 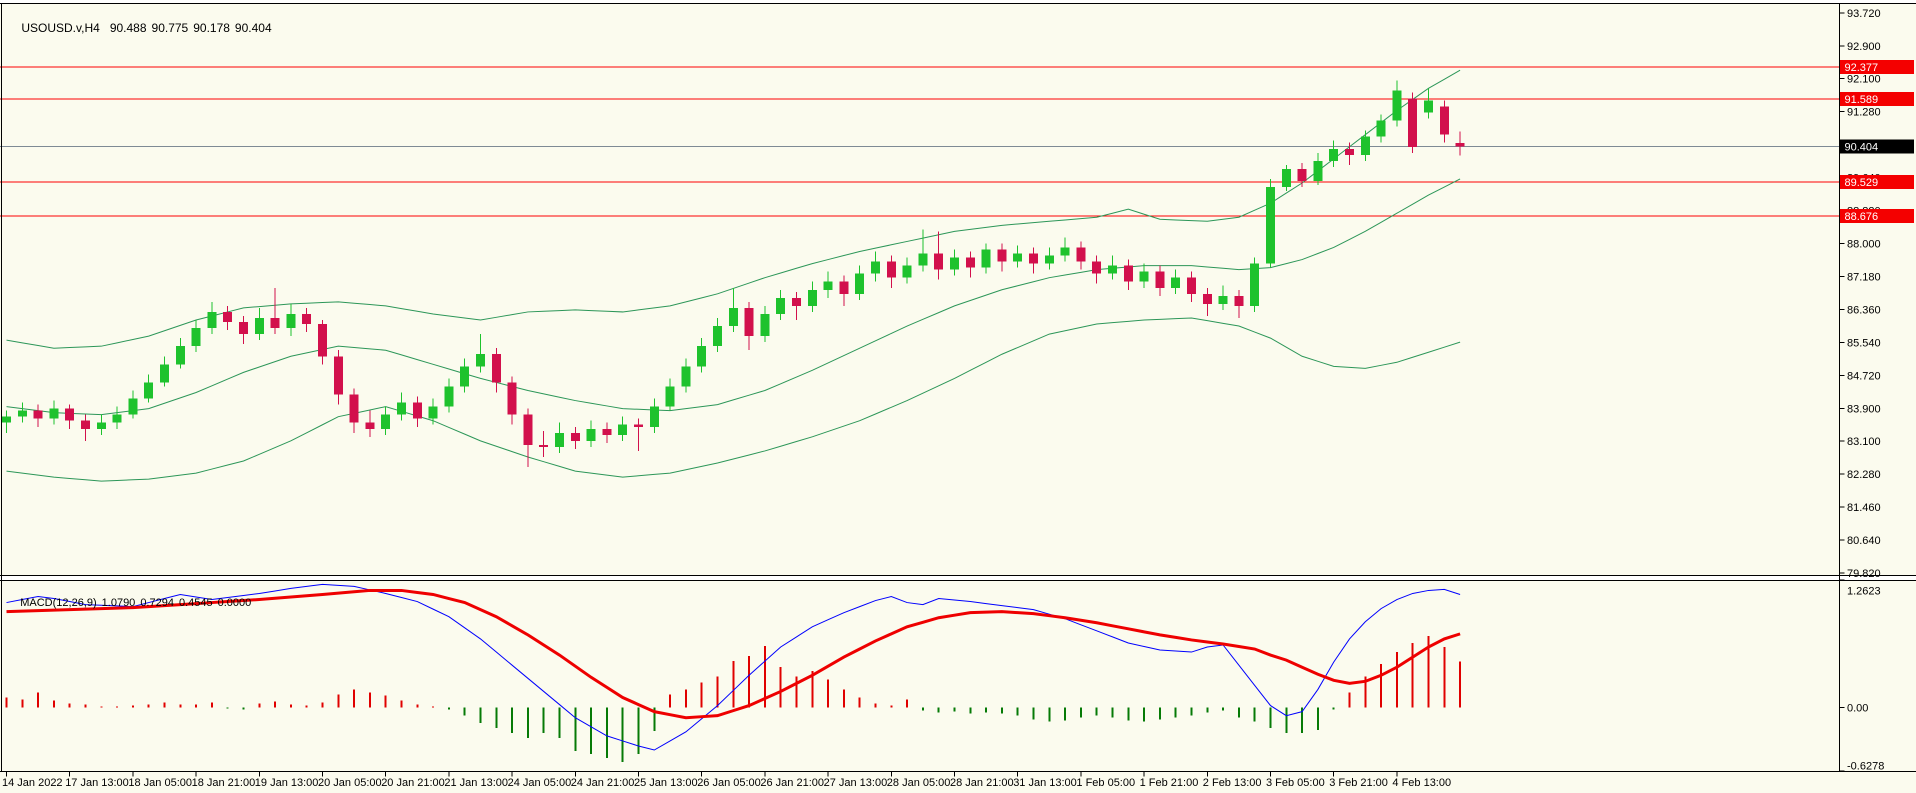 I want to click on macd-header: MACD(12,26,9) 1.0790 0.7294 0.4545 0.0000, so click(x=132, y=603).